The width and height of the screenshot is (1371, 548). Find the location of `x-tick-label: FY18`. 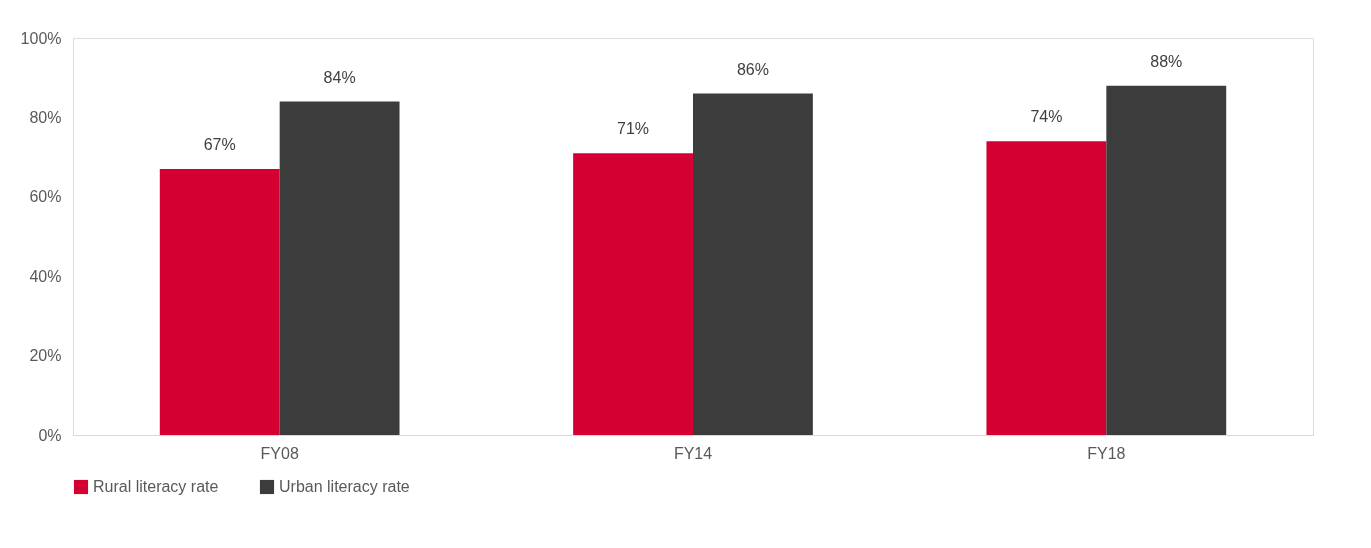

x-tick-label: FY18 is located at coordinates (1106, 453).